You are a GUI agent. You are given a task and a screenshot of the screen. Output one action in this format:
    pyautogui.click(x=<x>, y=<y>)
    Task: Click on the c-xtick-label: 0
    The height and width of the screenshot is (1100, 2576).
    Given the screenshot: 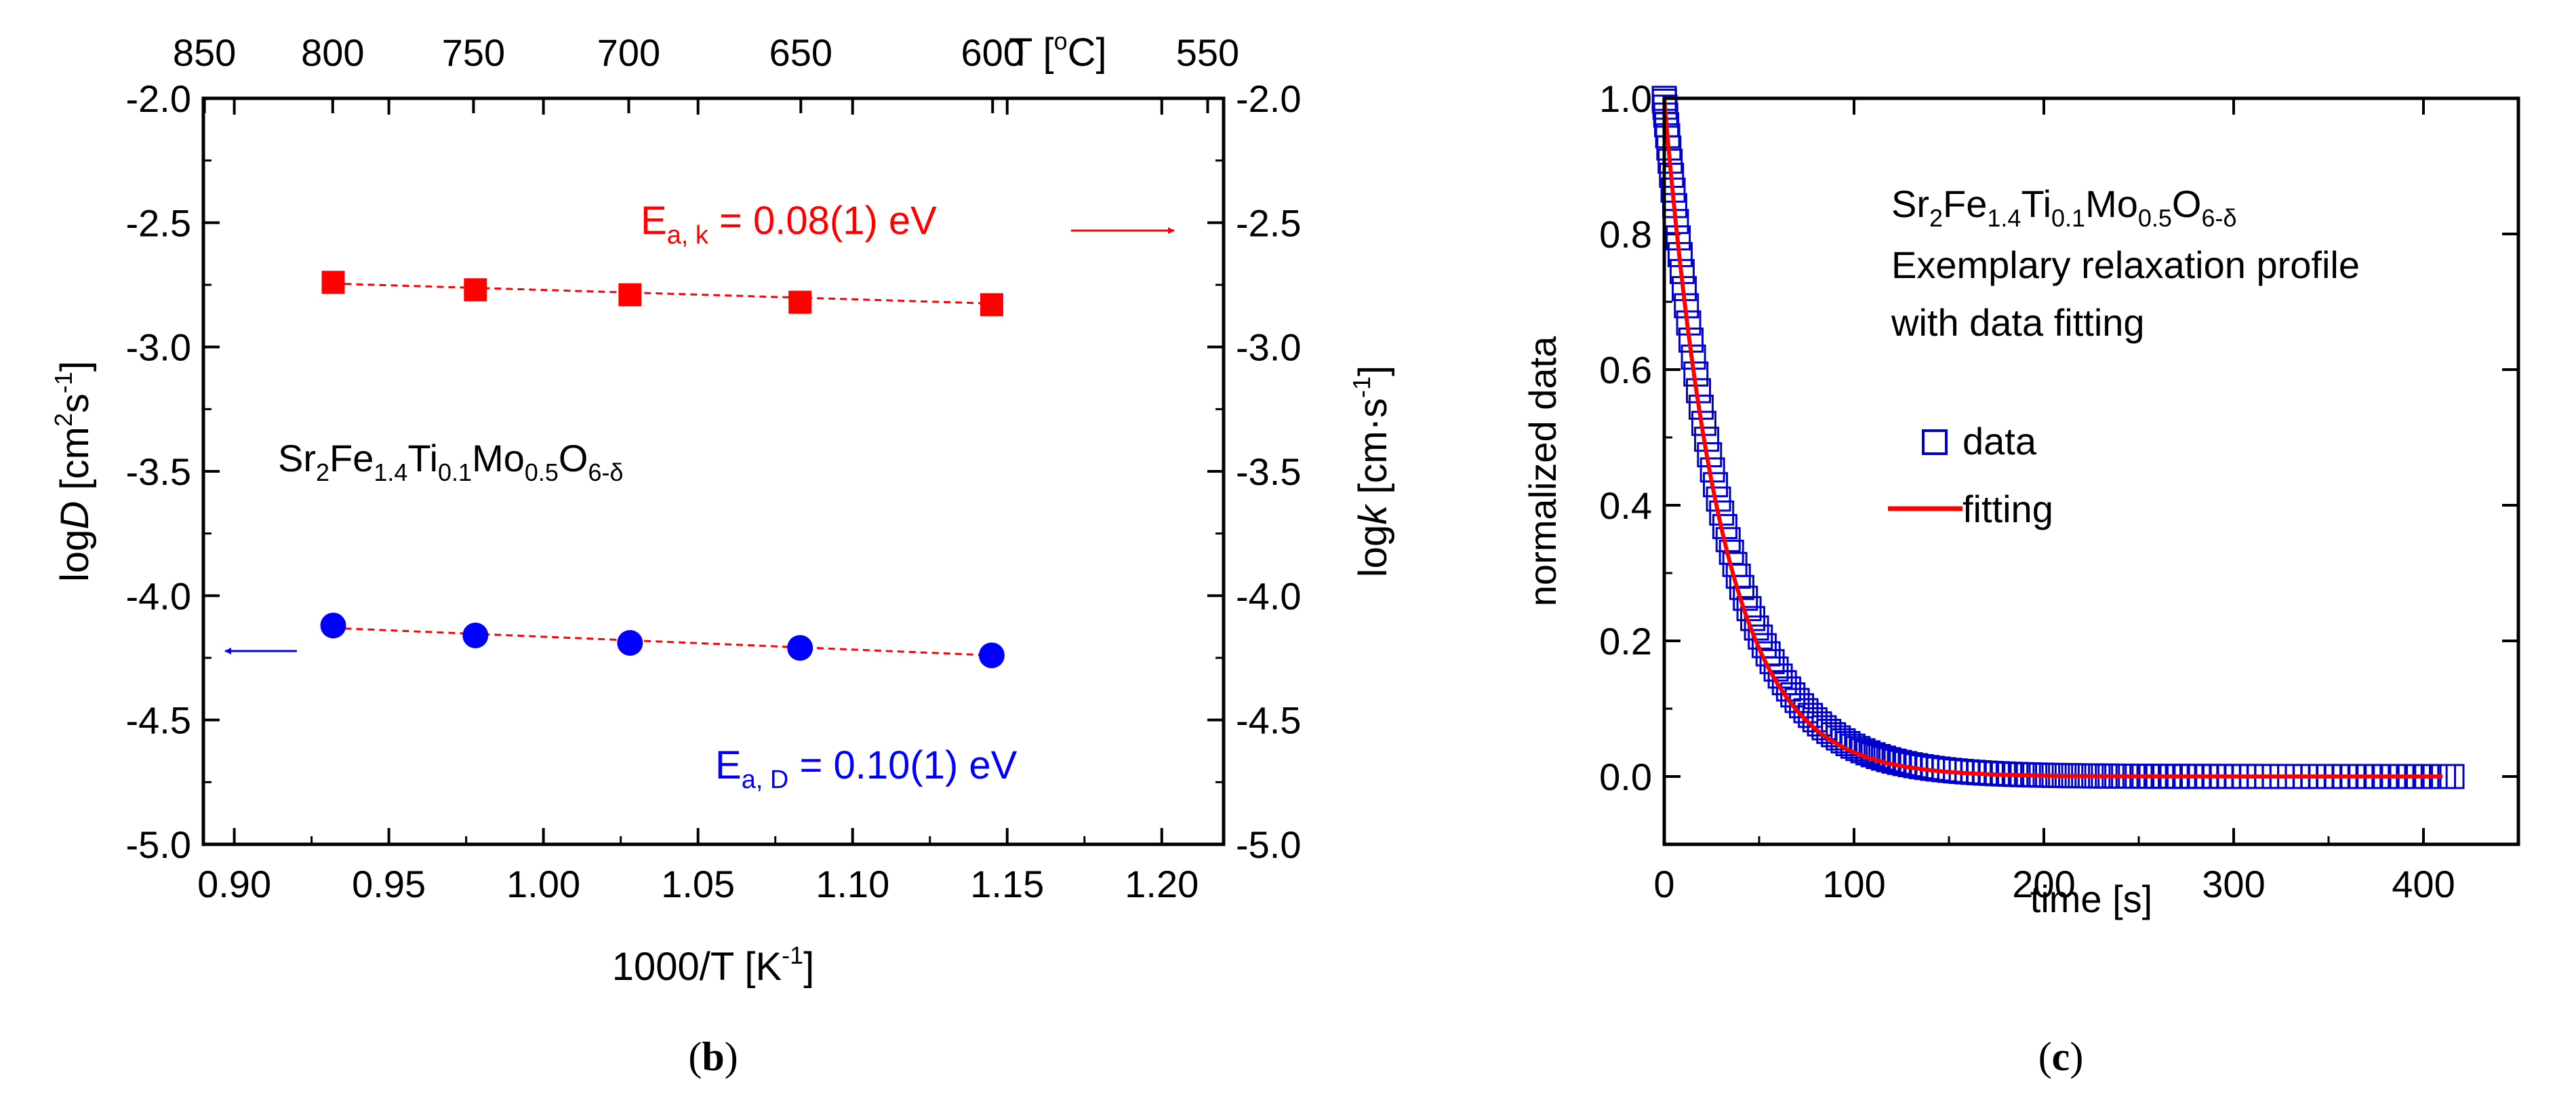 What is the action you would take?
    pyautogui.click(x=1663, y=884)
    